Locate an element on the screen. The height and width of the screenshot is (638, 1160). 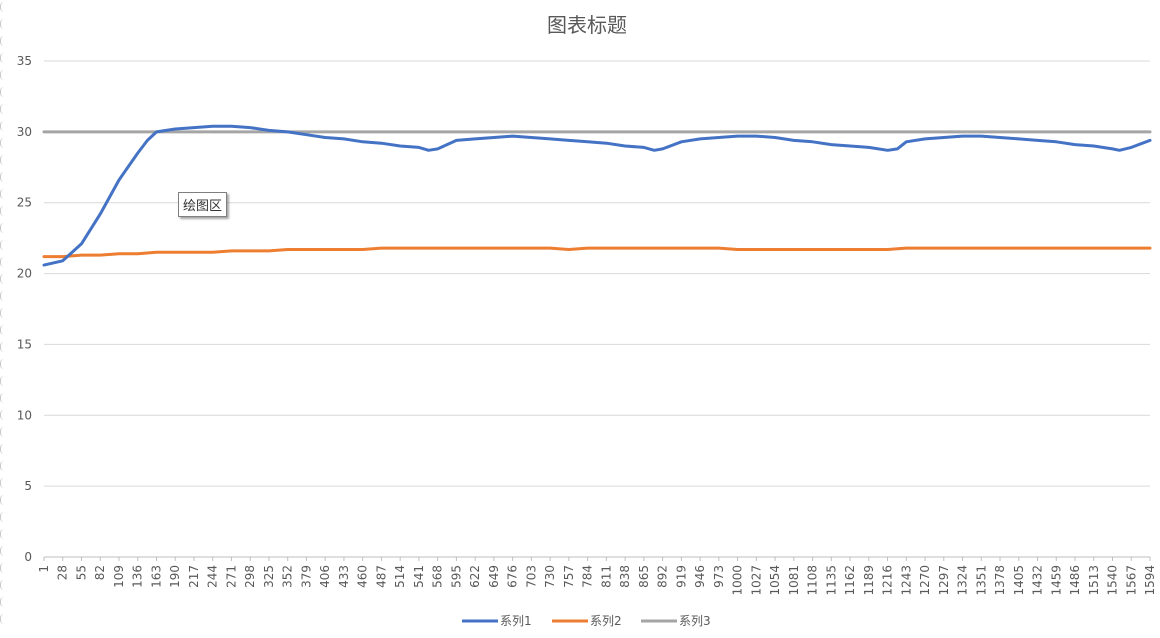
x-tick-label: 1486 is located at coordinates (1075, 580).